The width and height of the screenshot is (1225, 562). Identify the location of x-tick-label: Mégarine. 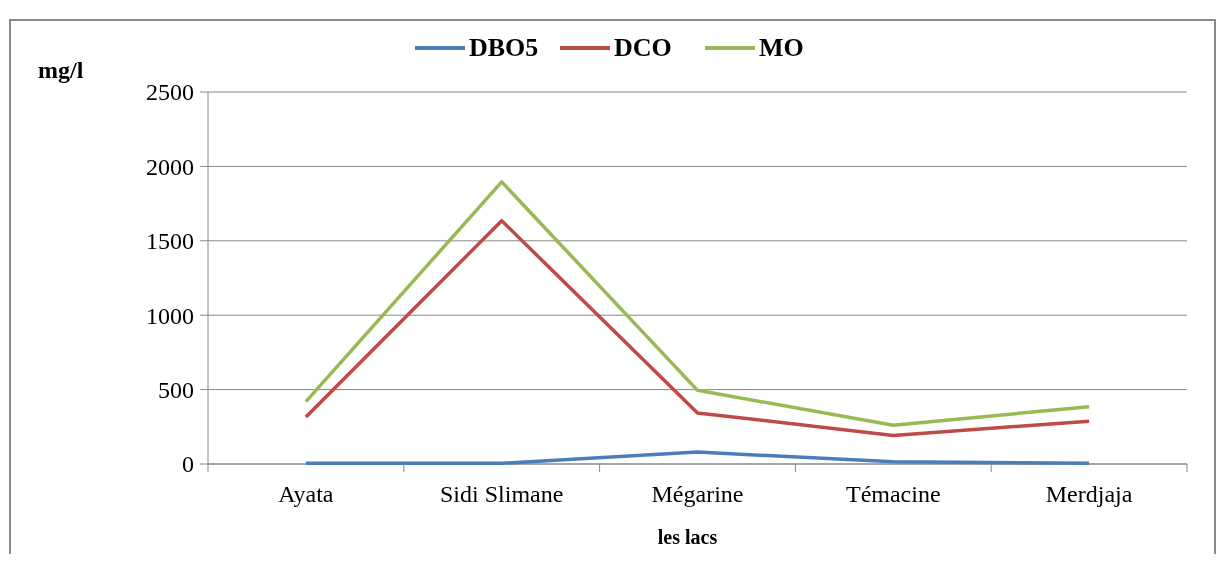
(697, 494).